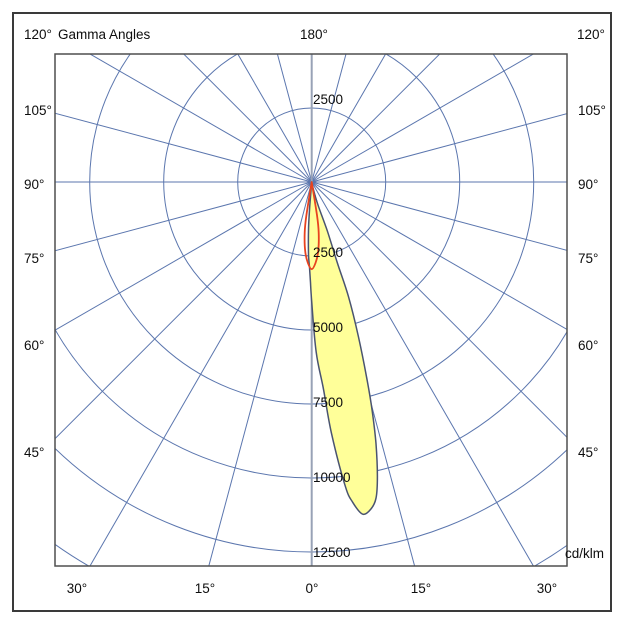 This screenshot has width=624, height=624. I want to click on gamma-label-top-center-180: 180°, so click(314, 34).